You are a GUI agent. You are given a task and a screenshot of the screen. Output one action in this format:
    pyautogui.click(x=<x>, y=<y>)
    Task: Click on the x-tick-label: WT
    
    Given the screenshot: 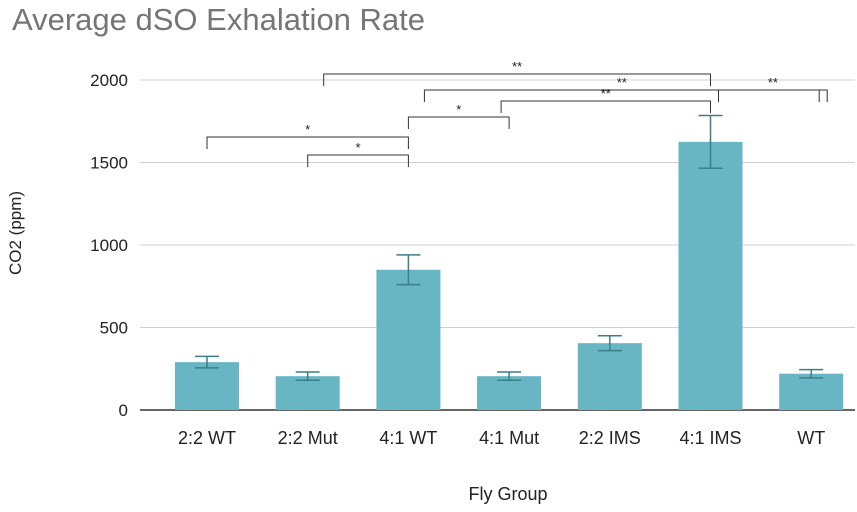 What is the action you would take?
    pyautogui.click(x=811, y=438)
    